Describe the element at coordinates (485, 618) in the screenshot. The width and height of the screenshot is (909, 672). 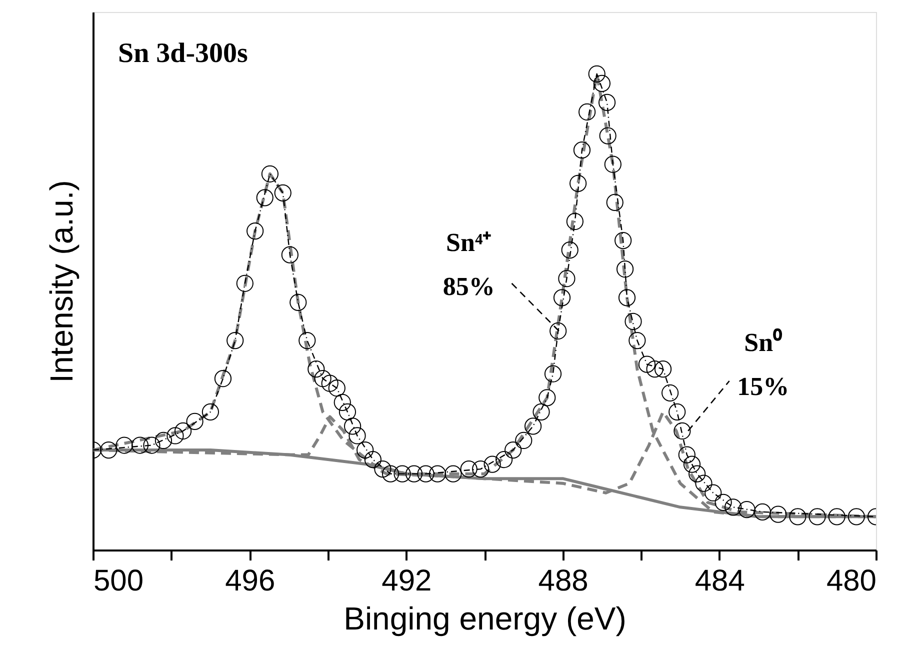
I see `x-axis-title: Binging energy (eV)` at that location.